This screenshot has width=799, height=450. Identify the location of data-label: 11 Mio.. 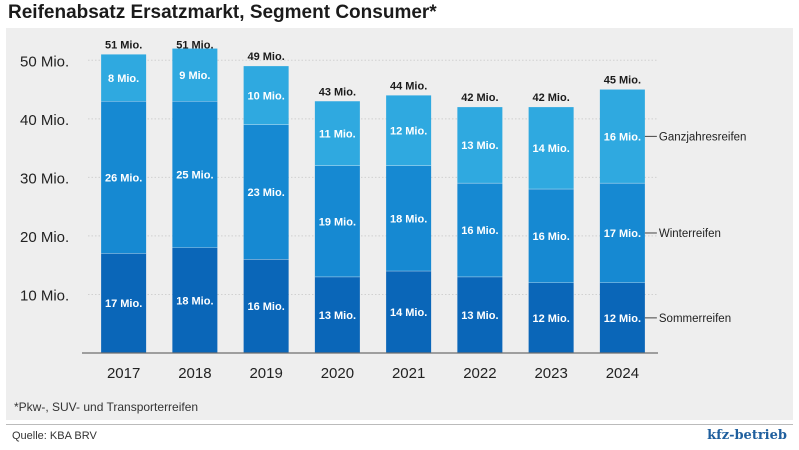
(337, 134).